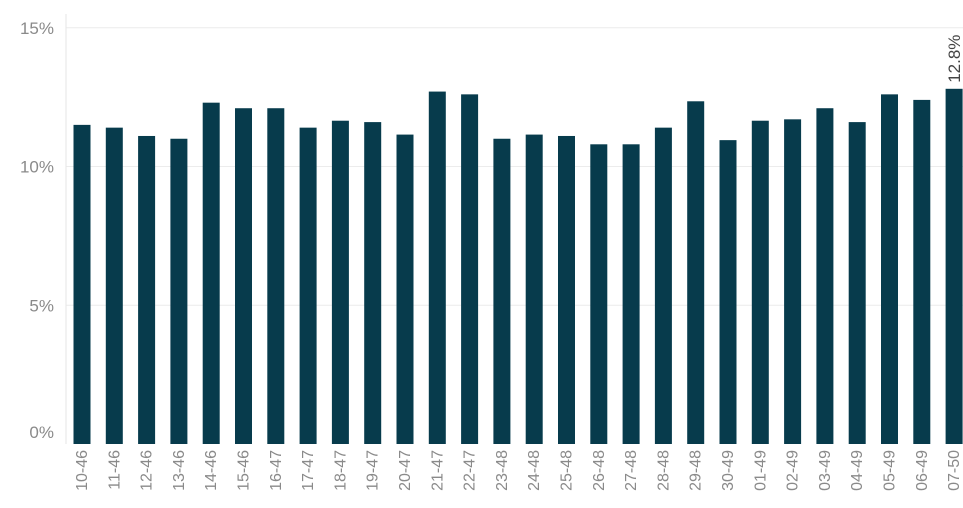 This screenshot has width=963, height=508. What do you see at coordinates (276, 470) in the screenshot?
I see `x-tick-label: 16-47` at bounding box center [276, 470].